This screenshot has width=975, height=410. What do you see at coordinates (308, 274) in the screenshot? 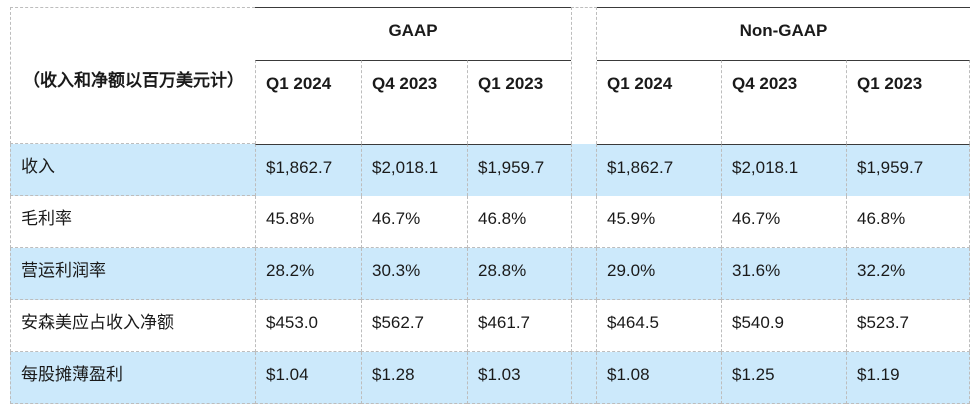
I see `value-cell: 28.2%` at bounding box center [308, 274].